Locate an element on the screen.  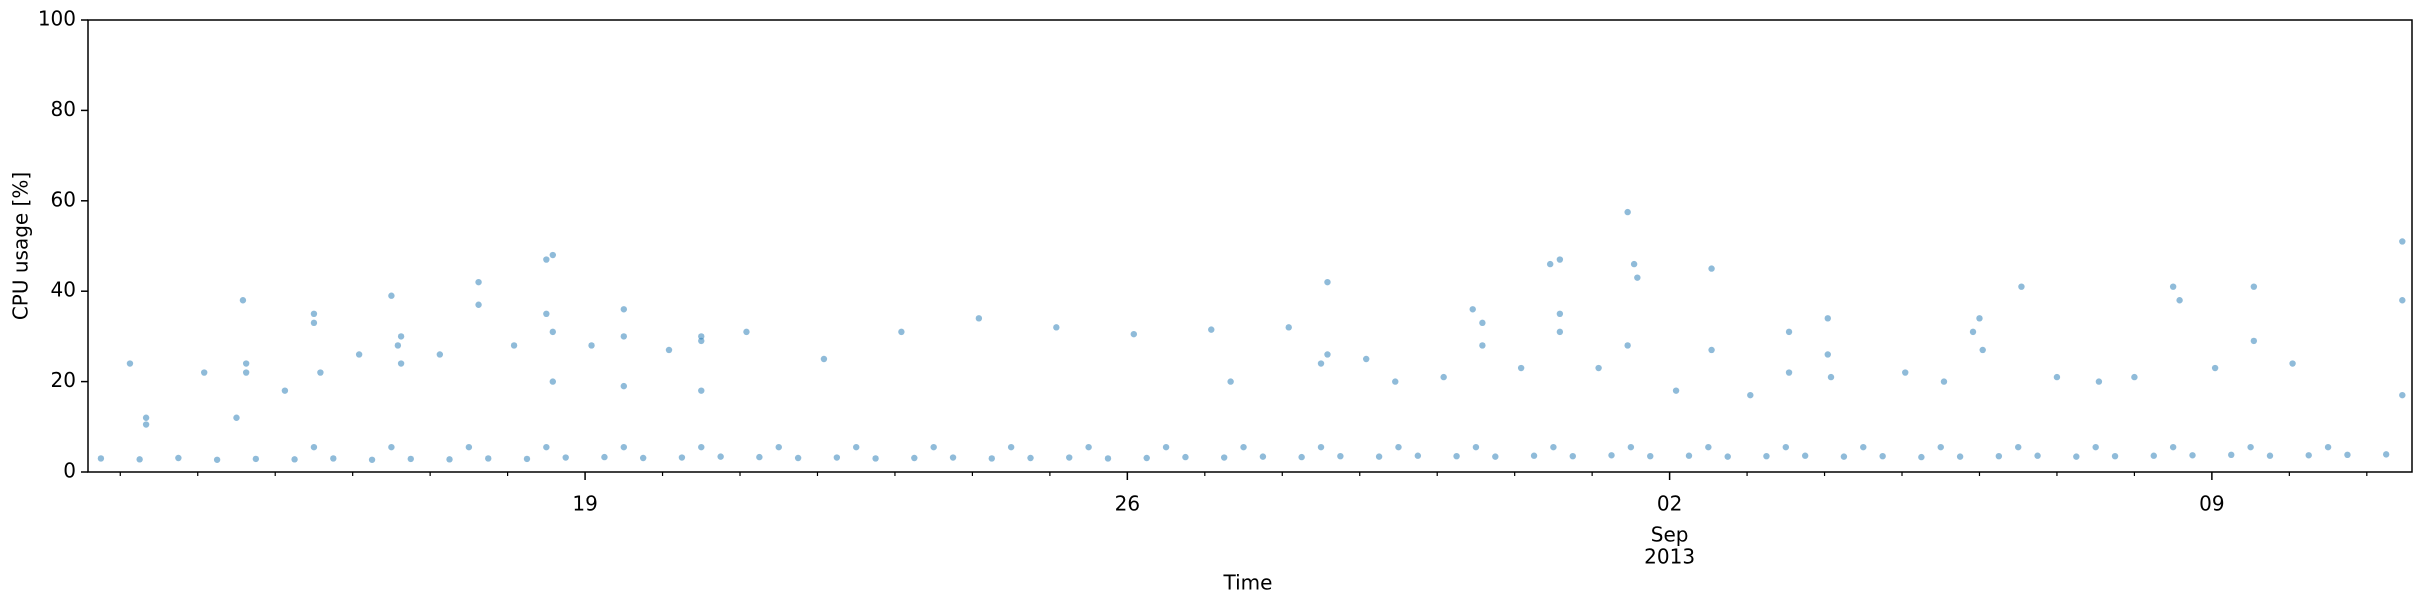
y-tick-label: 0 is located at coordinates (69, 471).